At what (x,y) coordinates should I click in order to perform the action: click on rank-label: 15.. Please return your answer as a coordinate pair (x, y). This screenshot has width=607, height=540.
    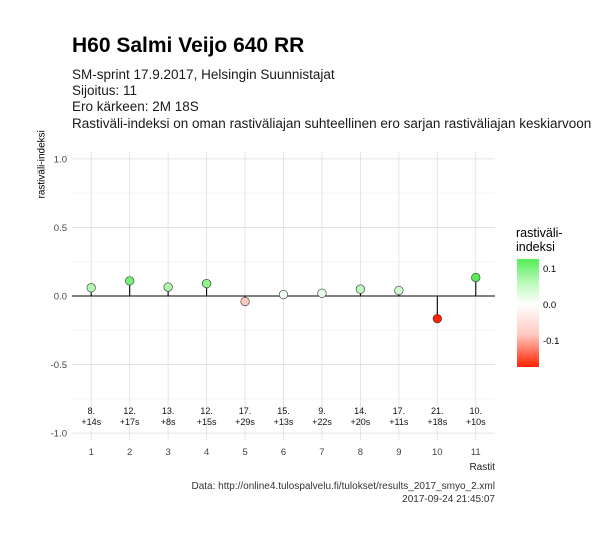
    Looking at the image, I should click on (283, 411).